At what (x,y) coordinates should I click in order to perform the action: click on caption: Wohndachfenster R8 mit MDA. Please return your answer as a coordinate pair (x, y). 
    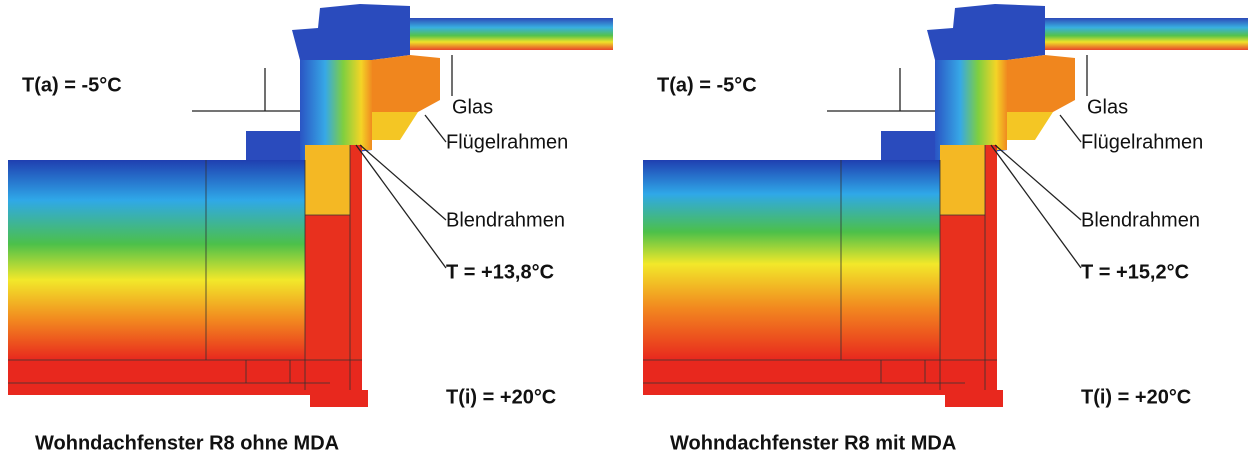
    Looking at the image, I should click on (813, 443).